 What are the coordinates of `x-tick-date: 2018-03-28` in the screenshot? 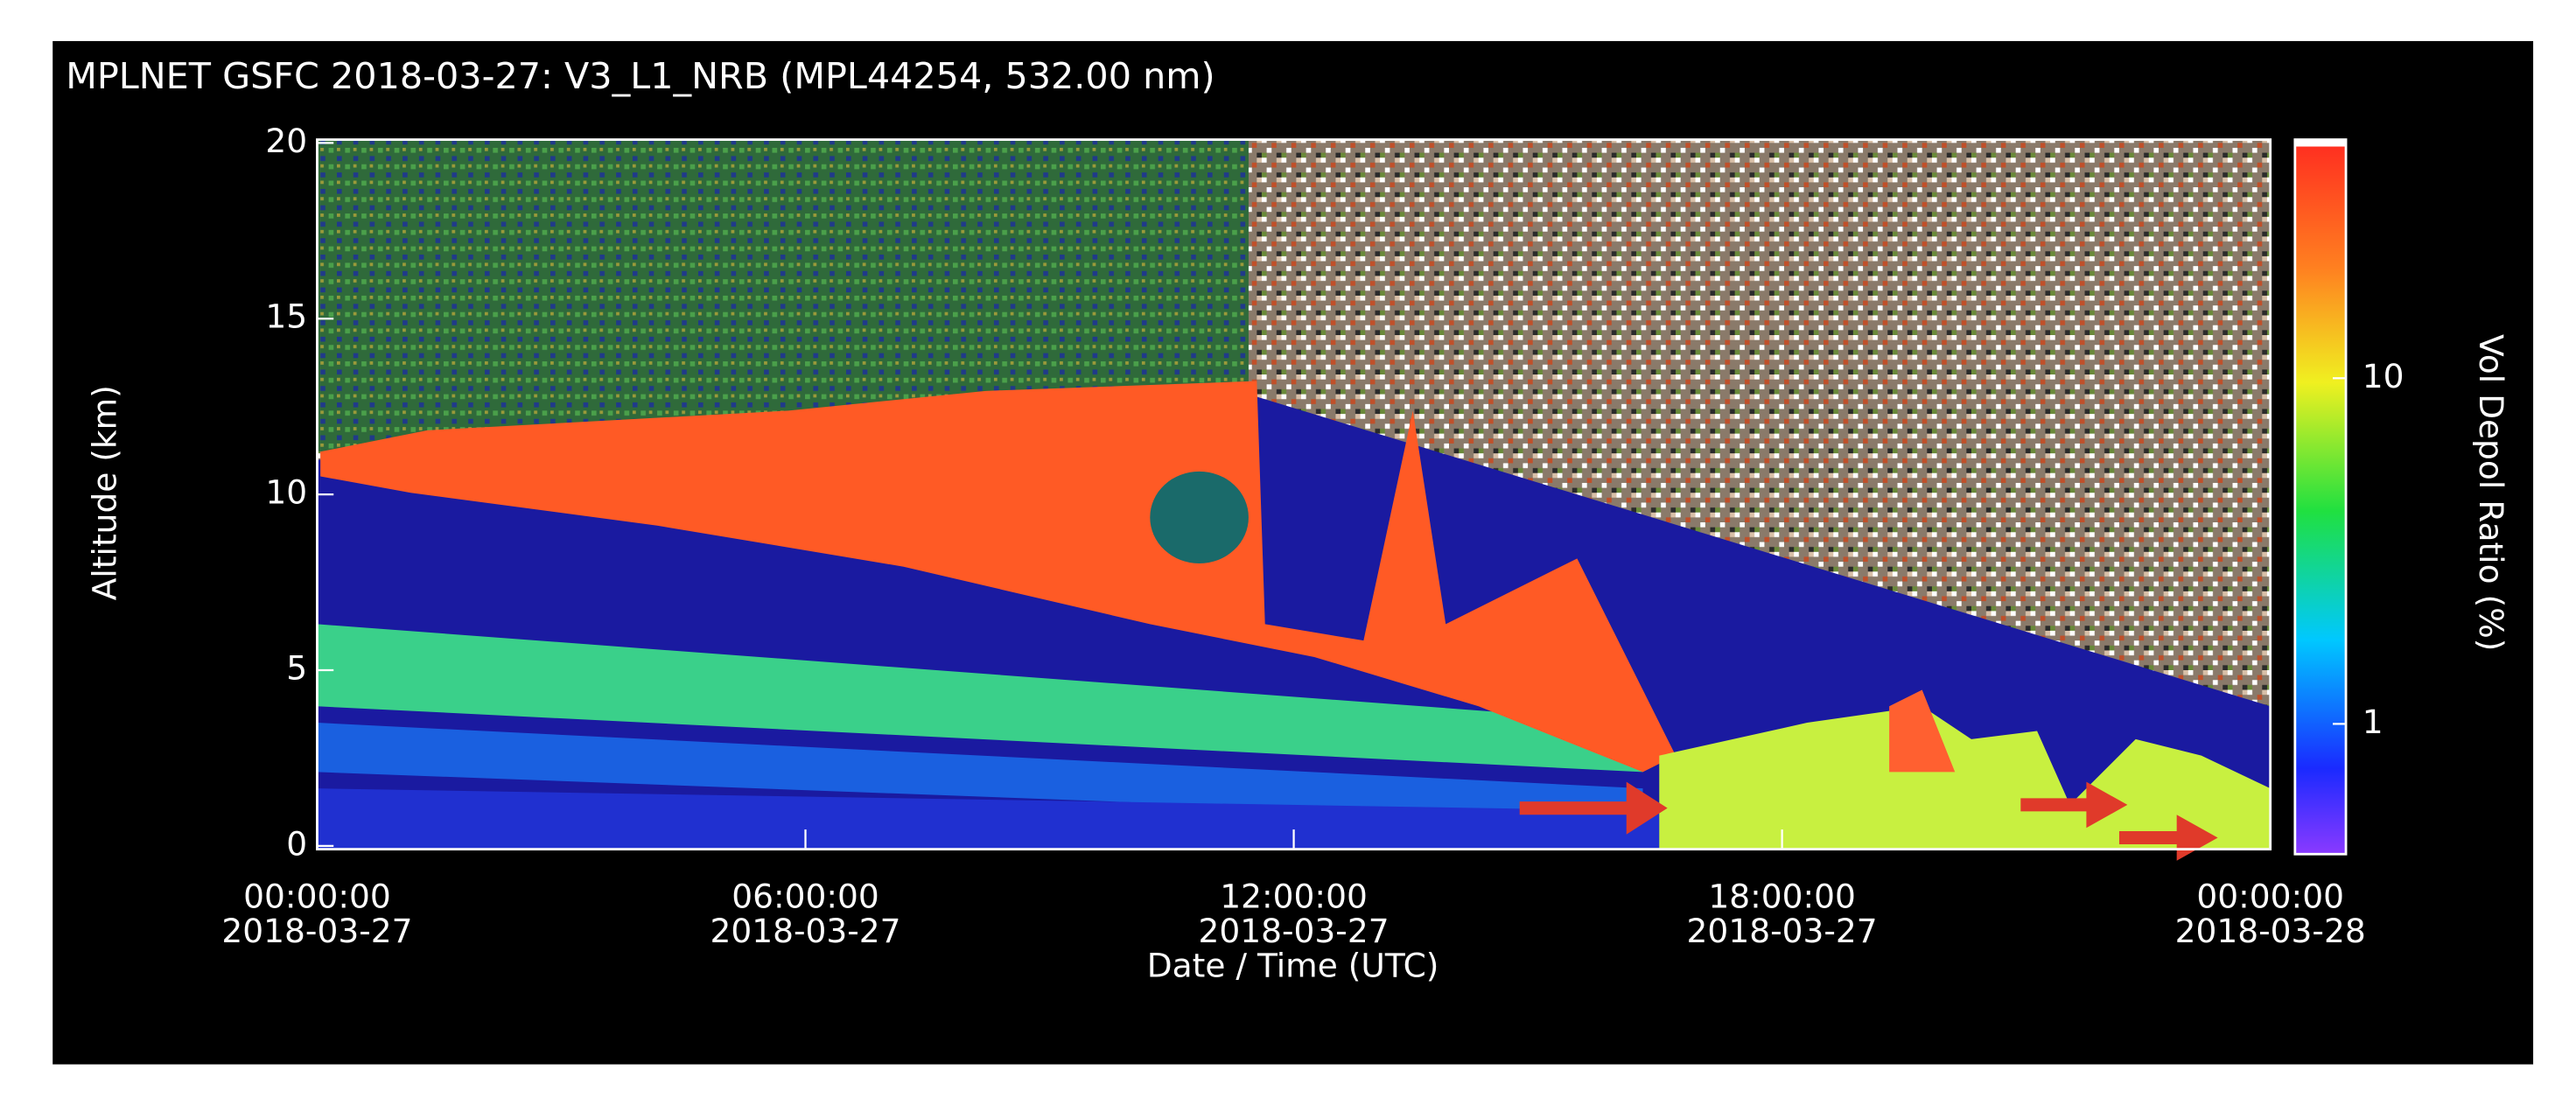 It's located at (2270, 931).